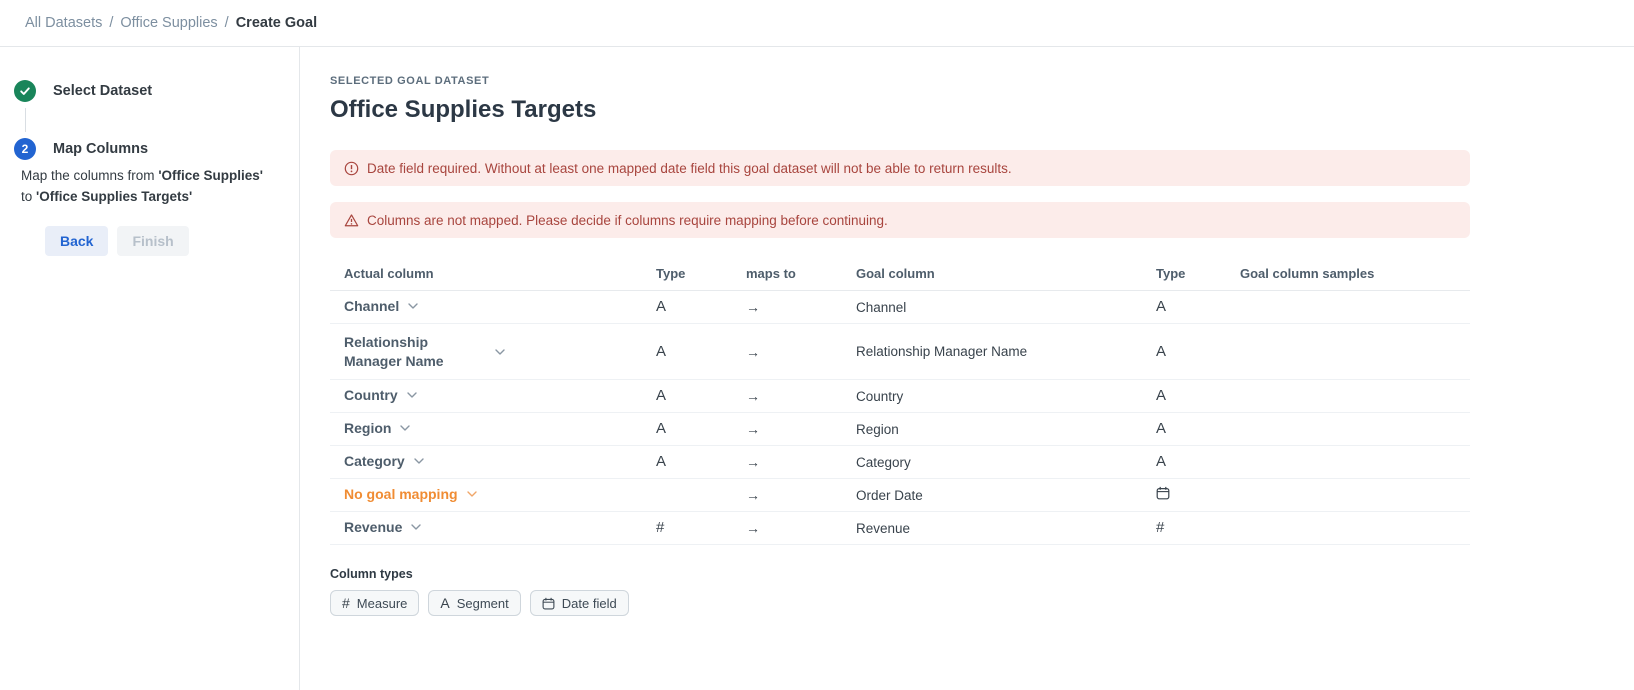 The image size is (1634, 690). Describe the element at coordinates (463, 109) in the screenshot. I see `page-title: Office Supplies Targets` at that location.